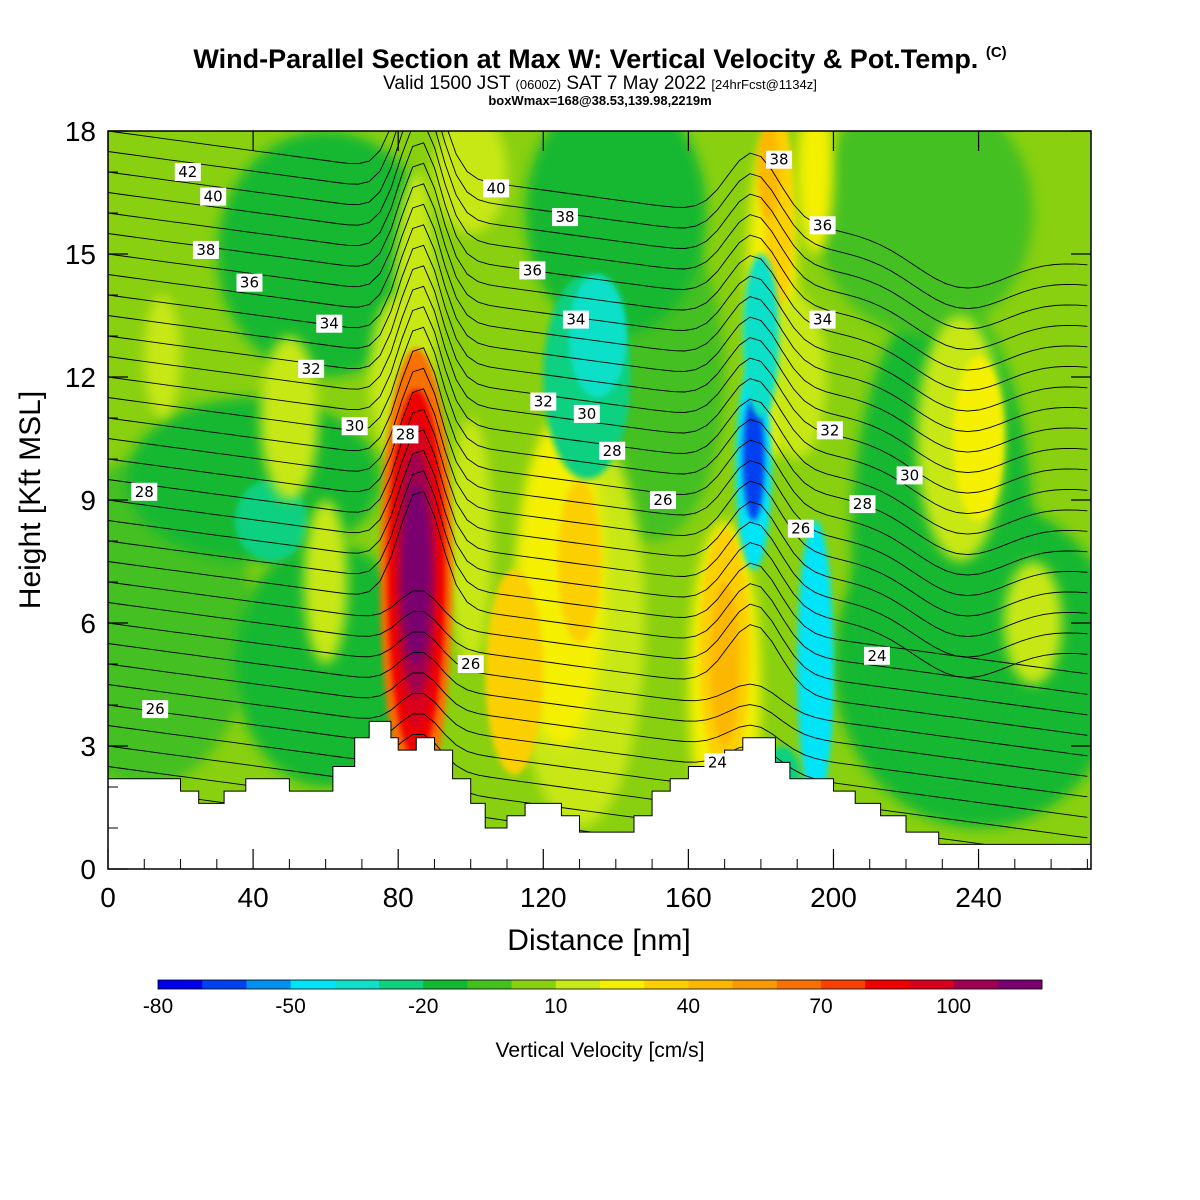 This screenshot has height=1200, width=1200. I want to click on contour-label-text: 34, so click(575, 320).